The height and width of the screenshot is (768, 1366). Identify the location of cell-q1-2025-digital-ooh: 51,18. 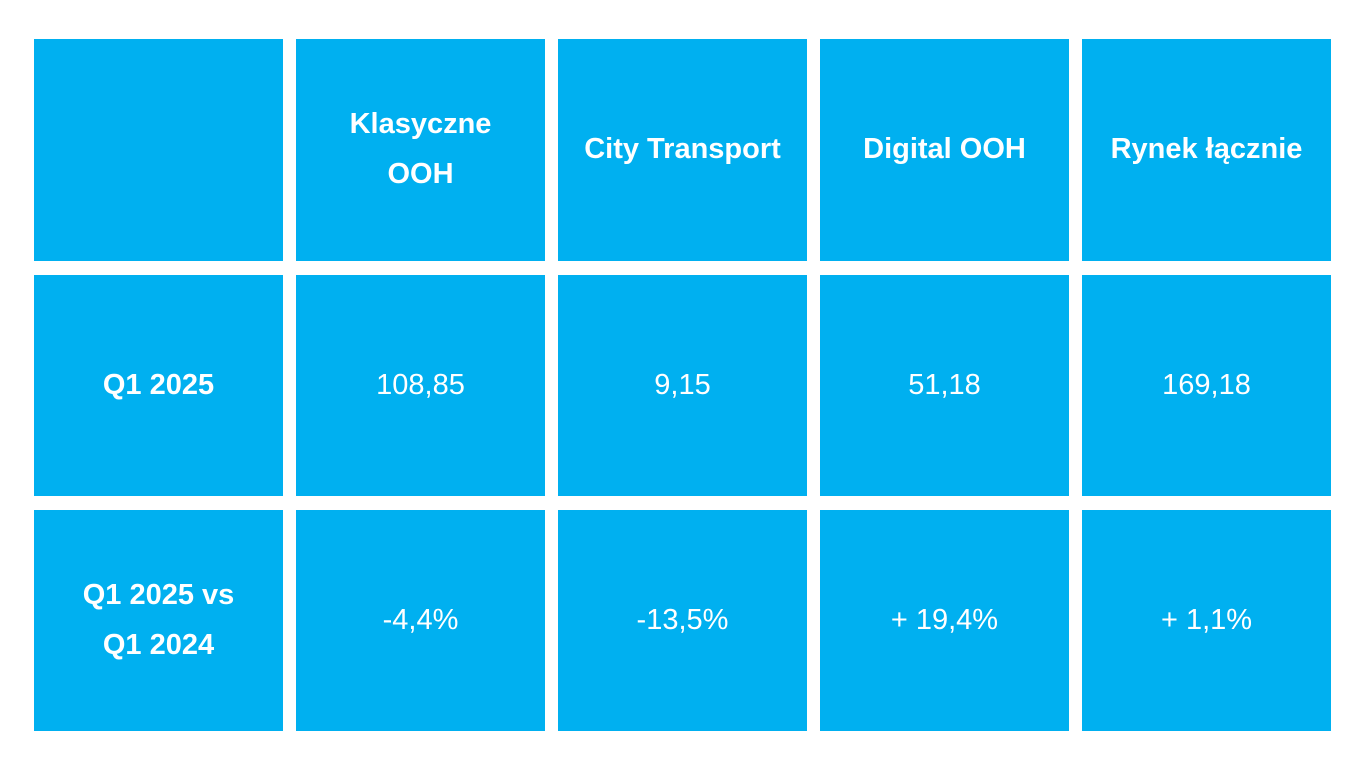
(944, 385).